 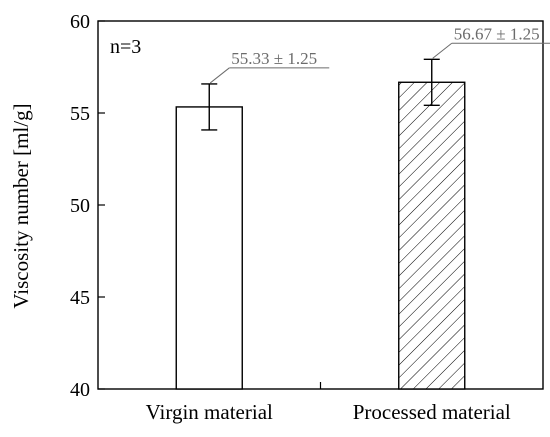 I want to click on x-category-label: Virgin material, so click(x=209, y=412).